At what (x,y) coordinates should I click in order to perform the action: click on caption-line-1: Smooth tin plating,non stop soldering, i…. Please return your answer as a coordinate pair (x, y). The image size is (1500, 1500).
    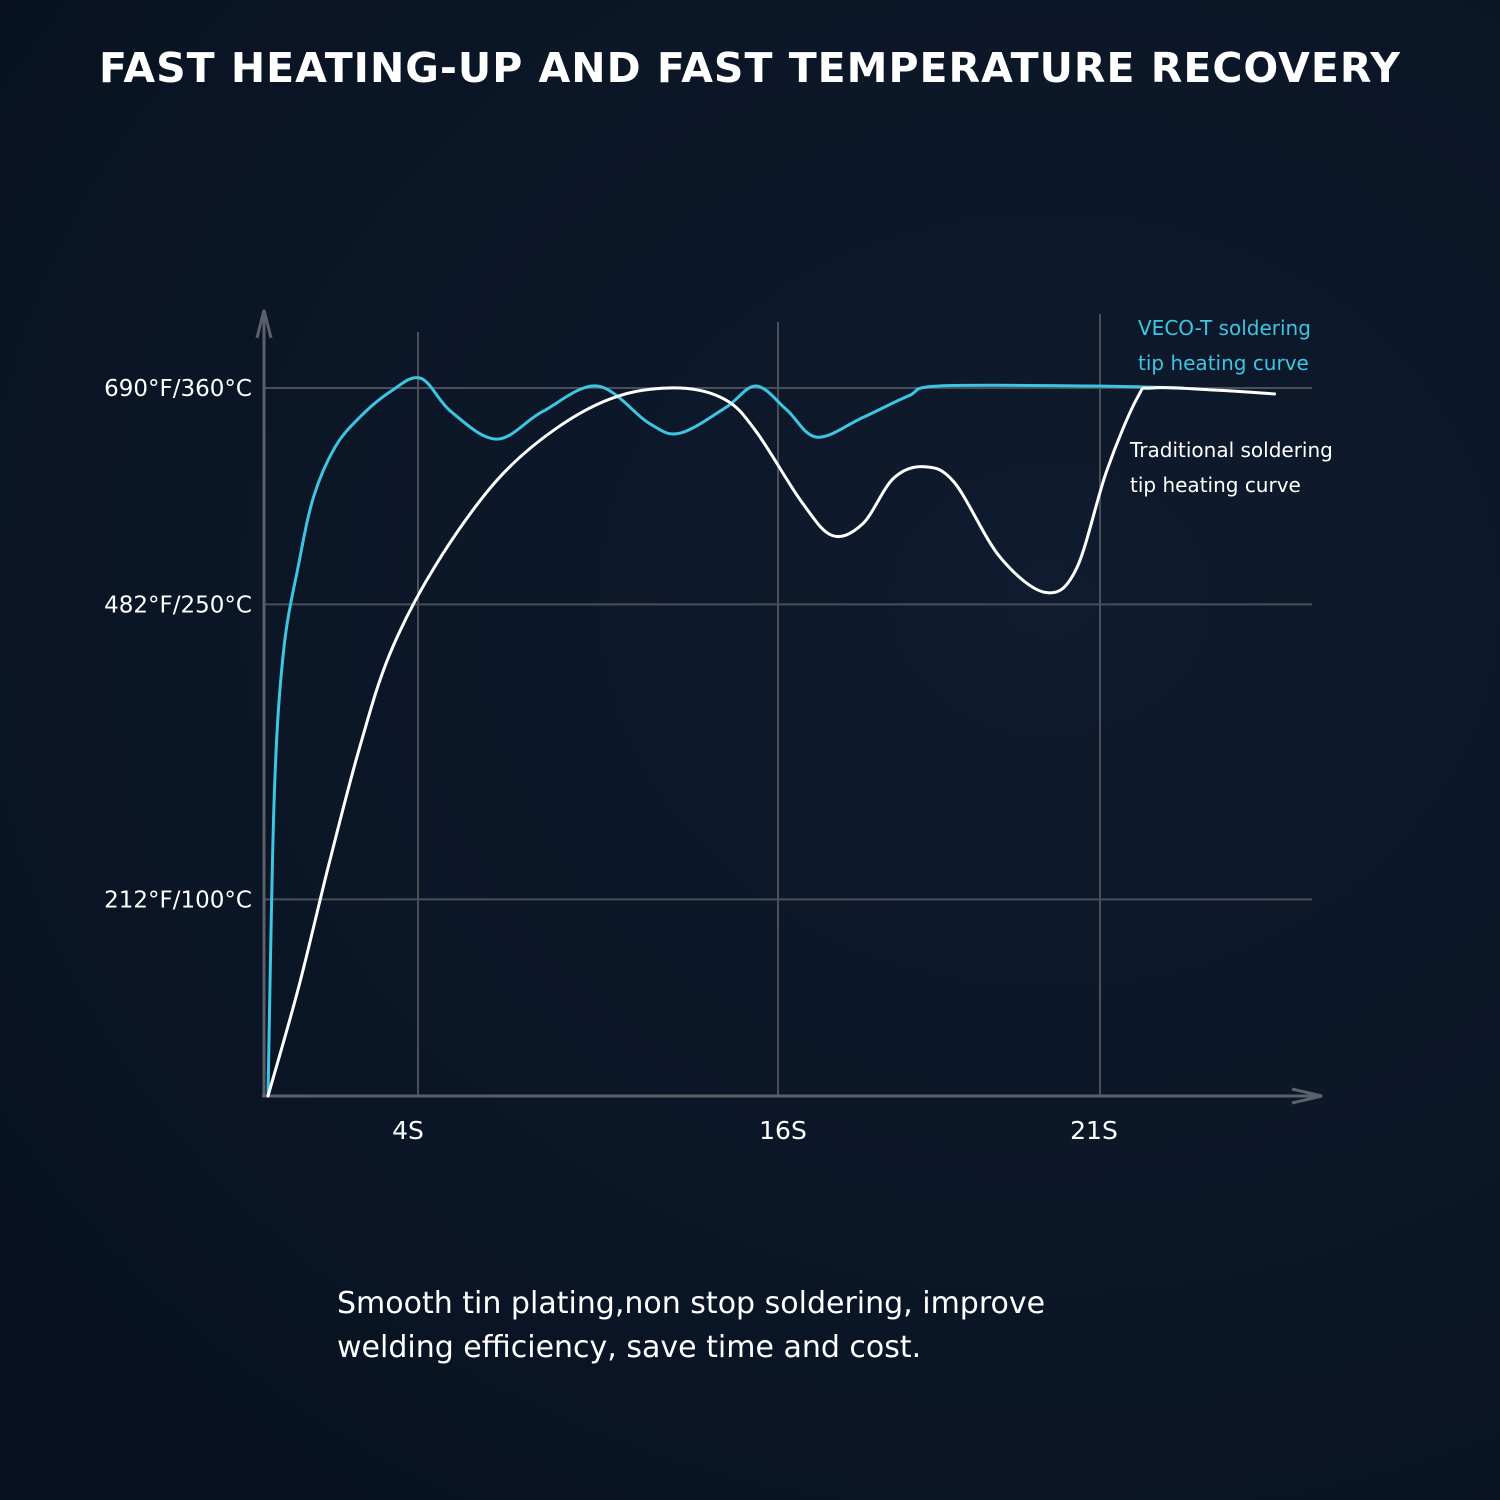
    Looking at the image, I should click on (691, 1303).